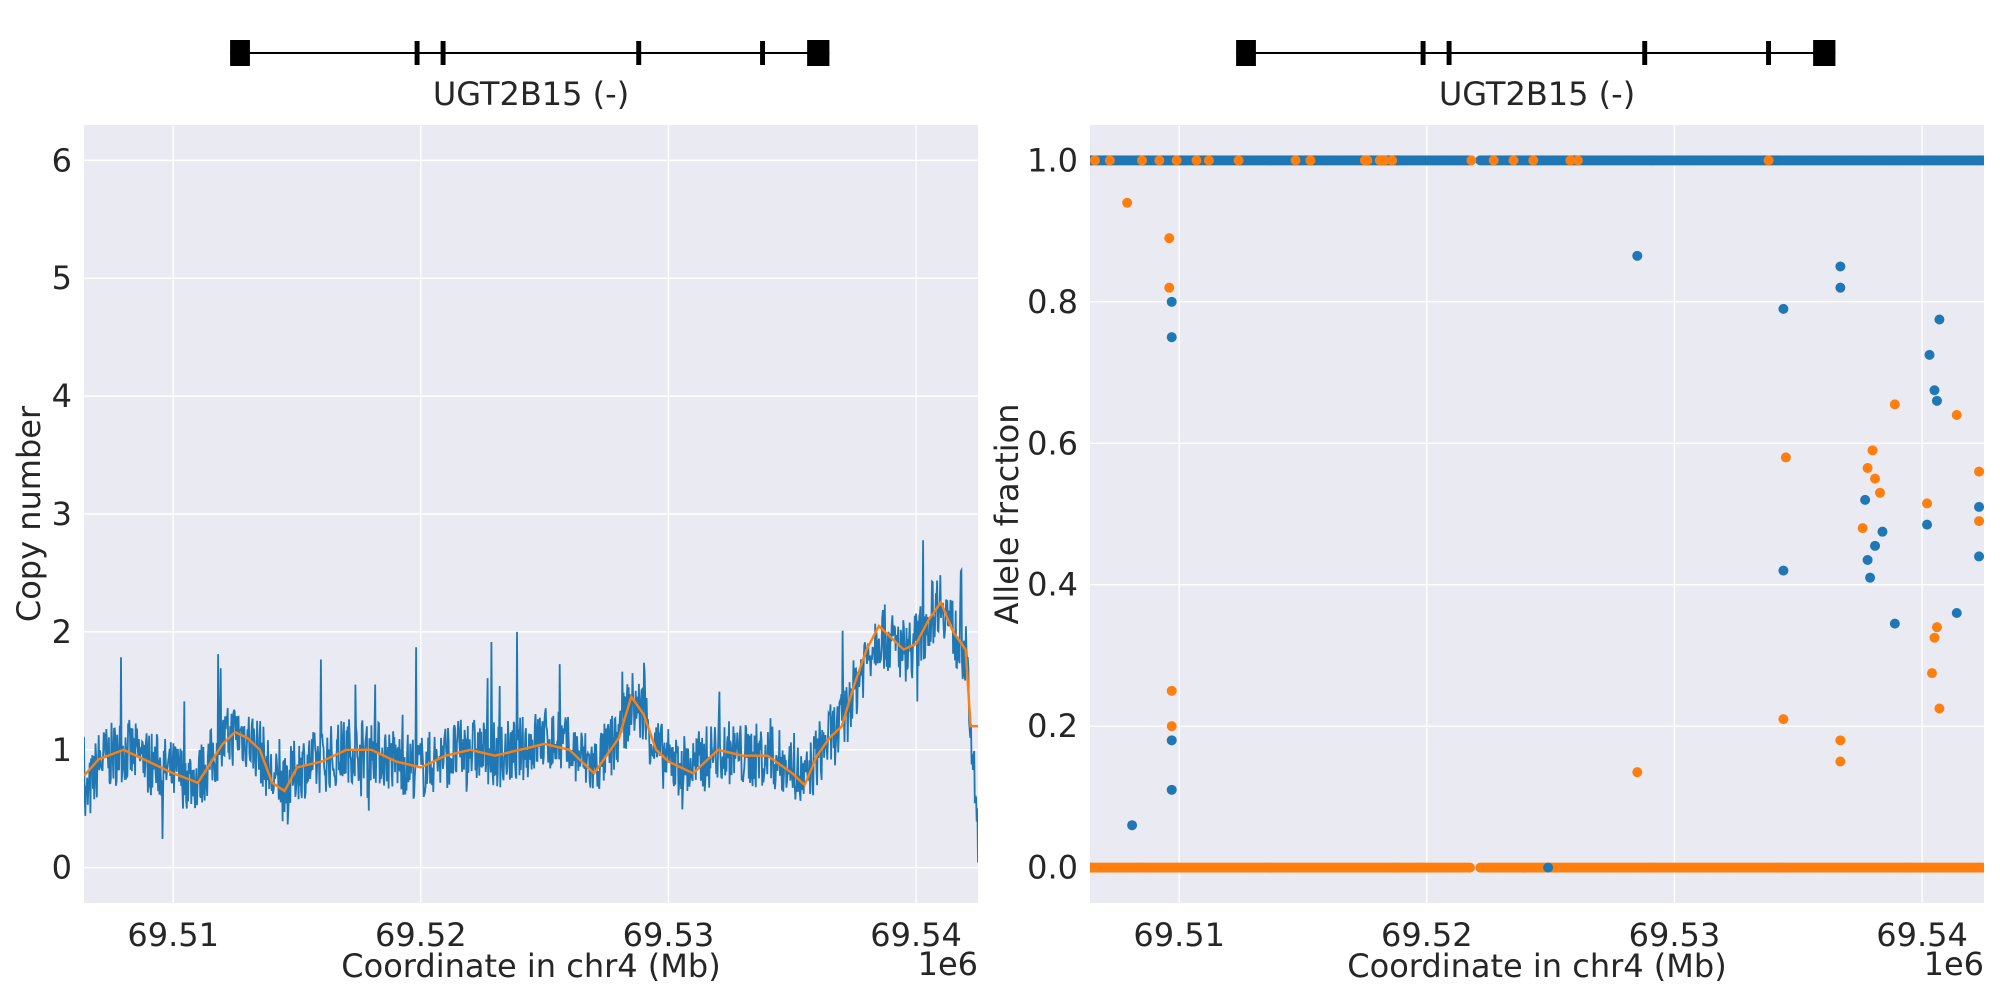  What do you see at coordinates (1007, 513) in the screenshot?
I see `y-axis-label-right: Allele fraction` at bounding box center [1007, 513].